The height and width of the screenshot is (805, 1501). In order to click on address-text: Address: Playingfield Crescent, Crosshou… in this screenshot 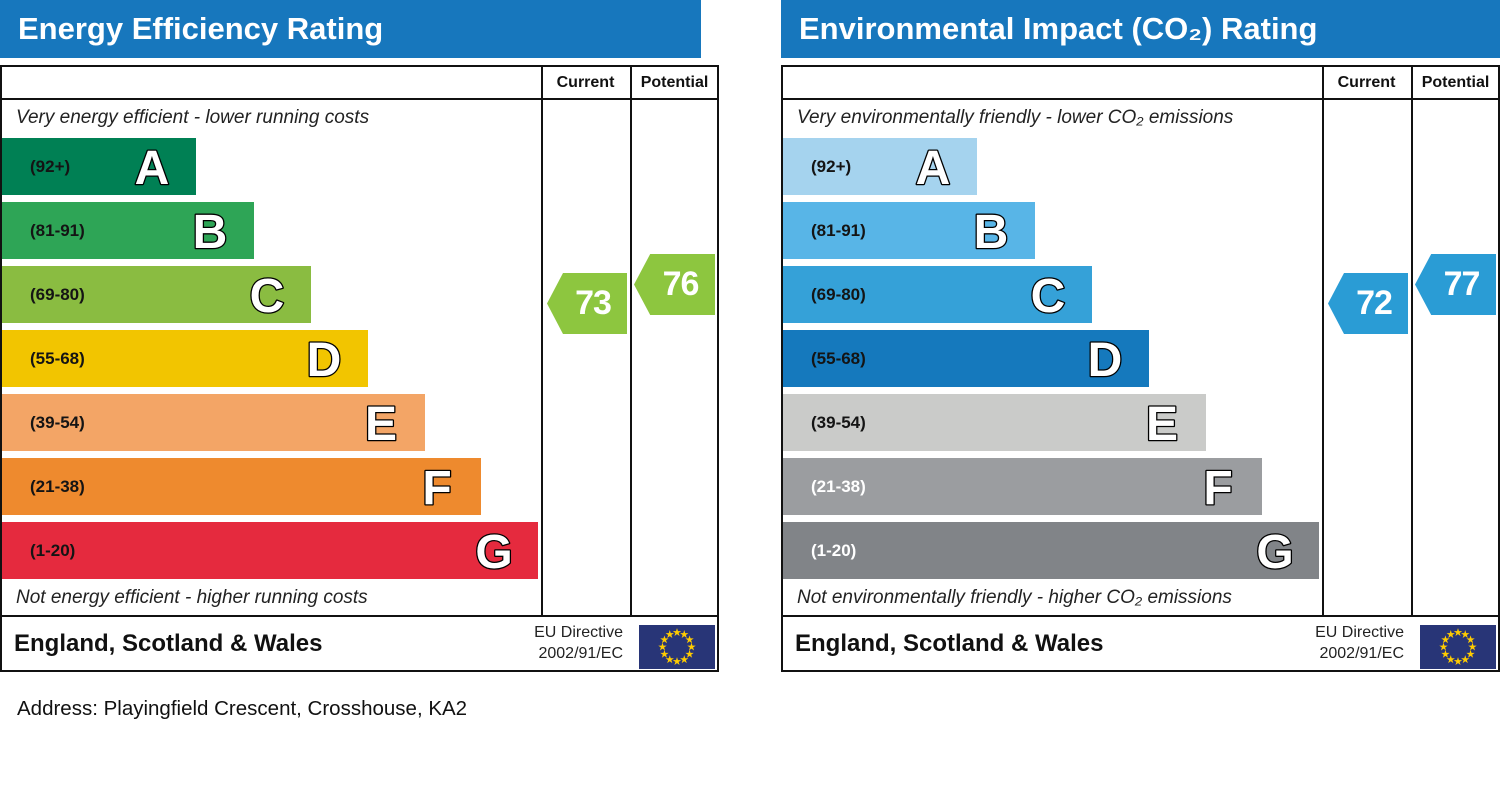, I will do `click(242, 708)`.